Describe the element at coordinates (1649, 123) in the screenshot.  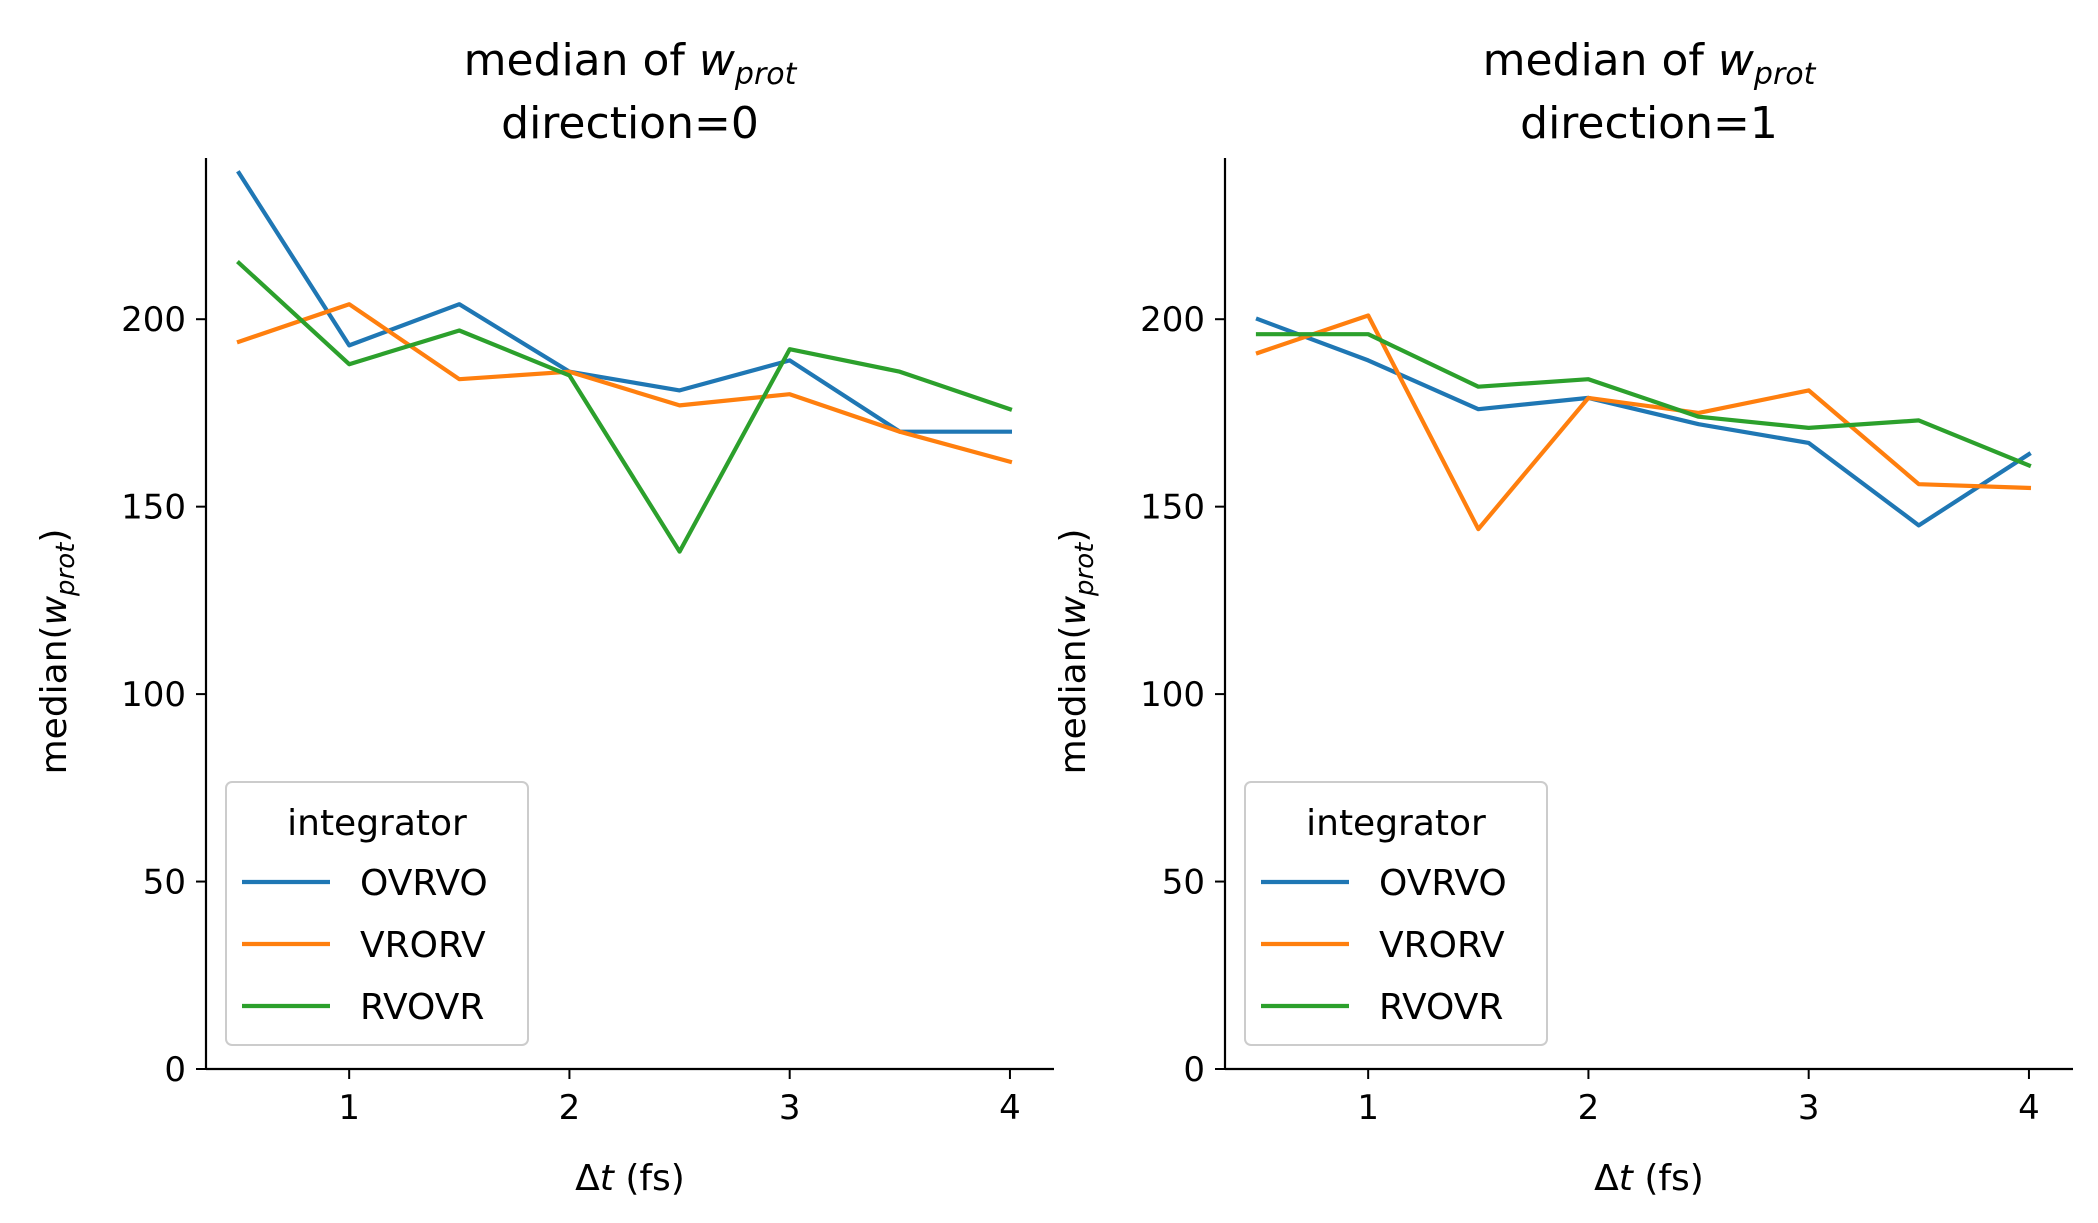
I see `chart-subtitle: direction=1` at that location.